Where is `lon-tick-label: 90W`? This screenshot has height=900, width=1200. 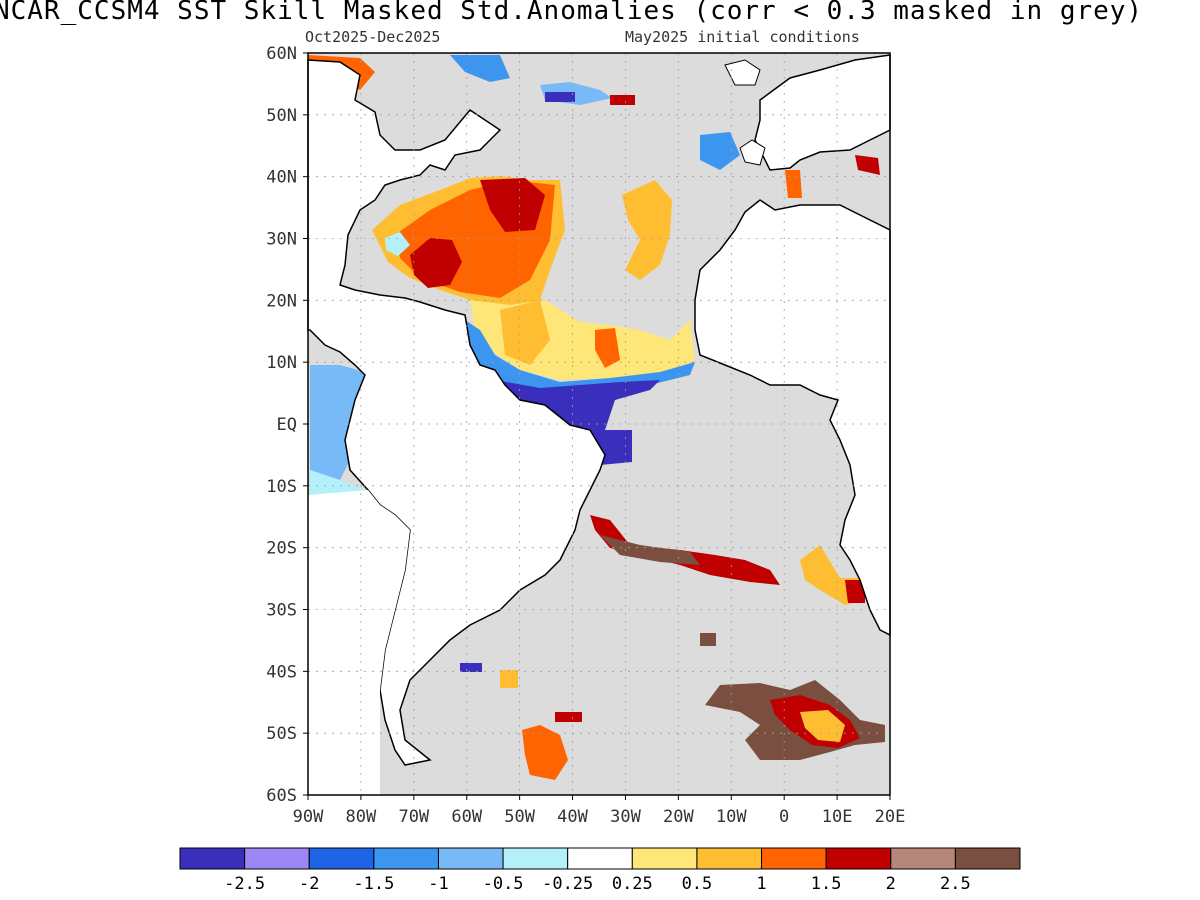
lon-tick-label: 90W is located at coordinates (308, 817).